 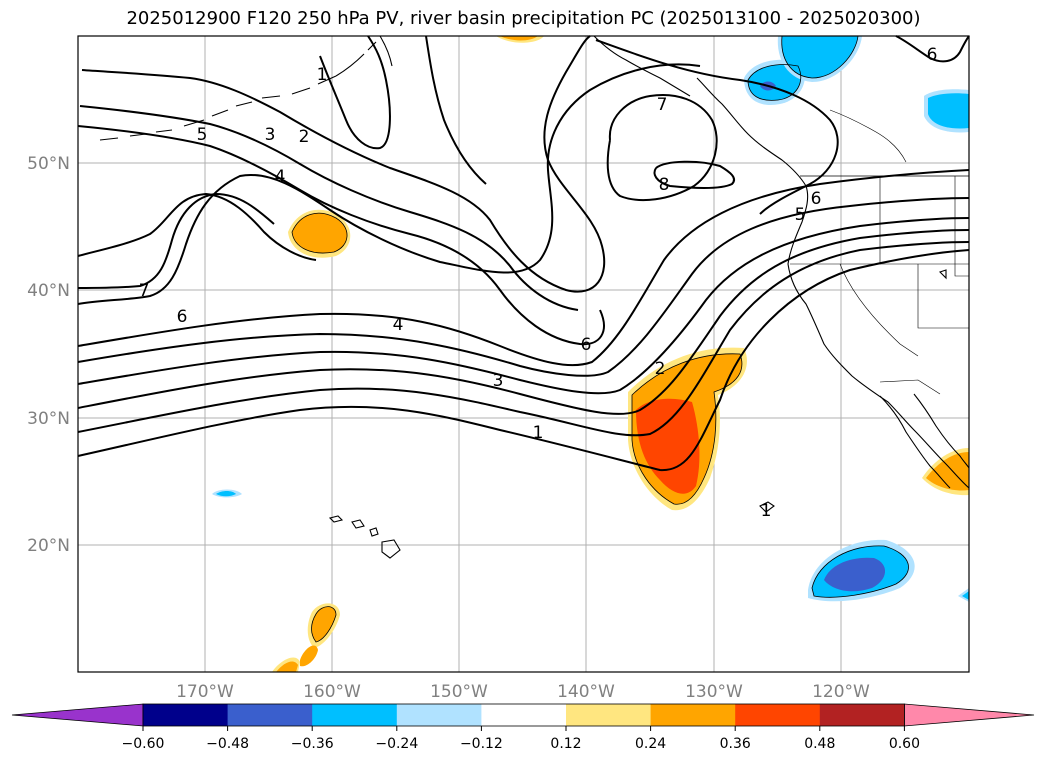 I want to click on colorbar, so click(x=523, y=715).